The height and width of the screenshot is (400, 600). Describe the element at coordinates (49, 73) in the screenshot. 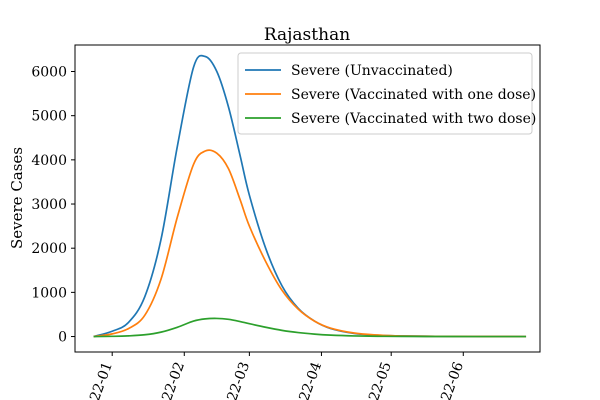

I see `y-tick-label: 6000` at that location.